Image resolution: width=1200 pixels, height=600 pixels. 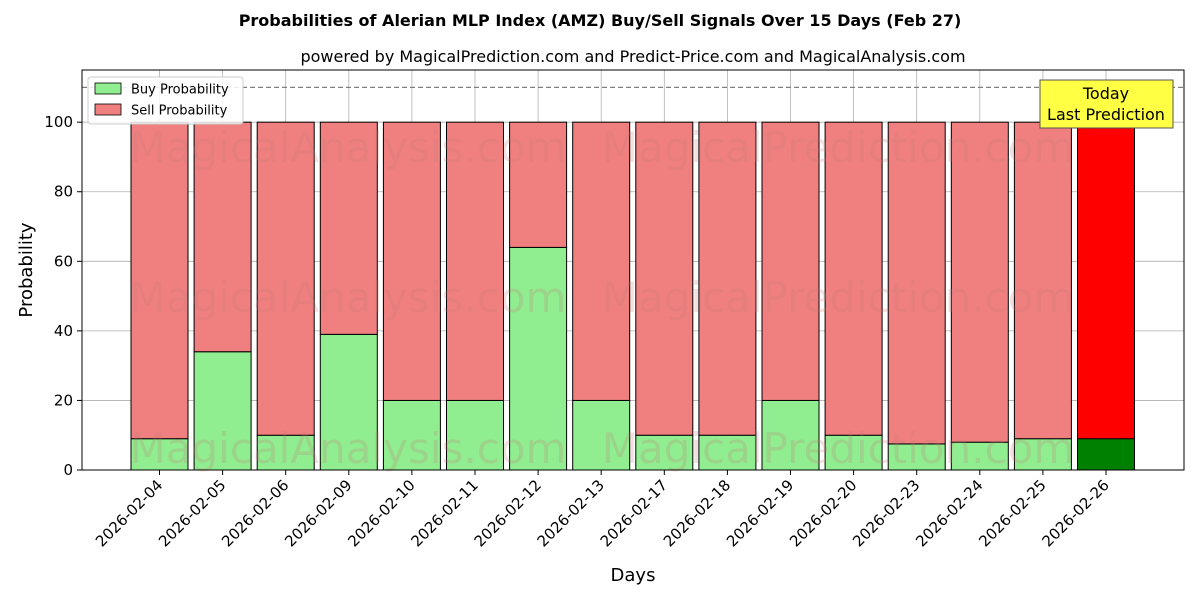 What do you see at coordinates (633, 575) in the screenshot?
I see `x-axis-label: Days` at bounding box center [633, 575].